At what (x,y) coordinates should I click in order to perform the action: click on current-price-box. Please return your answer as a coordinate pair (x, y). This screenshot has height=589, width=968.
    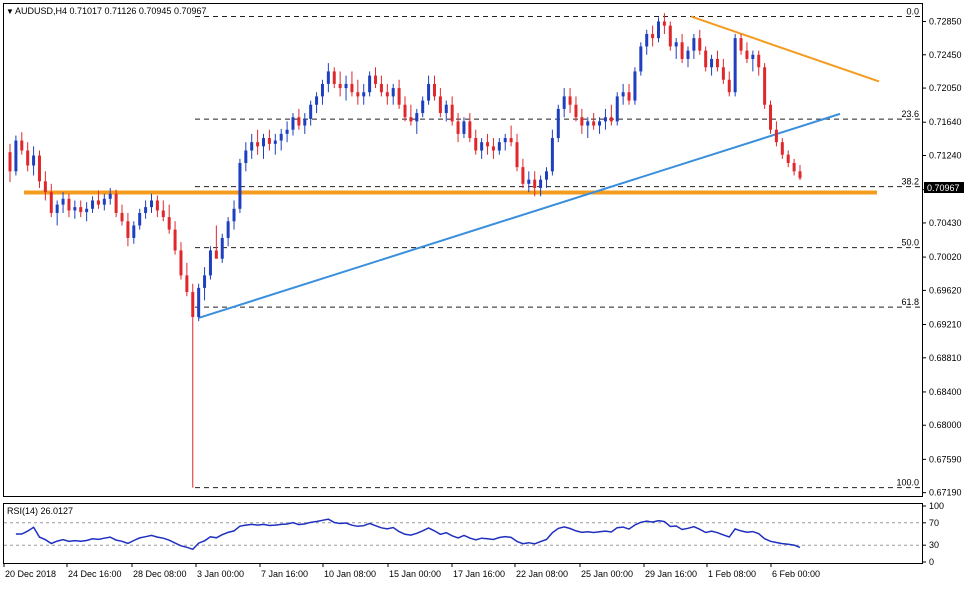
    Looking at the image, I should click on (944, 187).